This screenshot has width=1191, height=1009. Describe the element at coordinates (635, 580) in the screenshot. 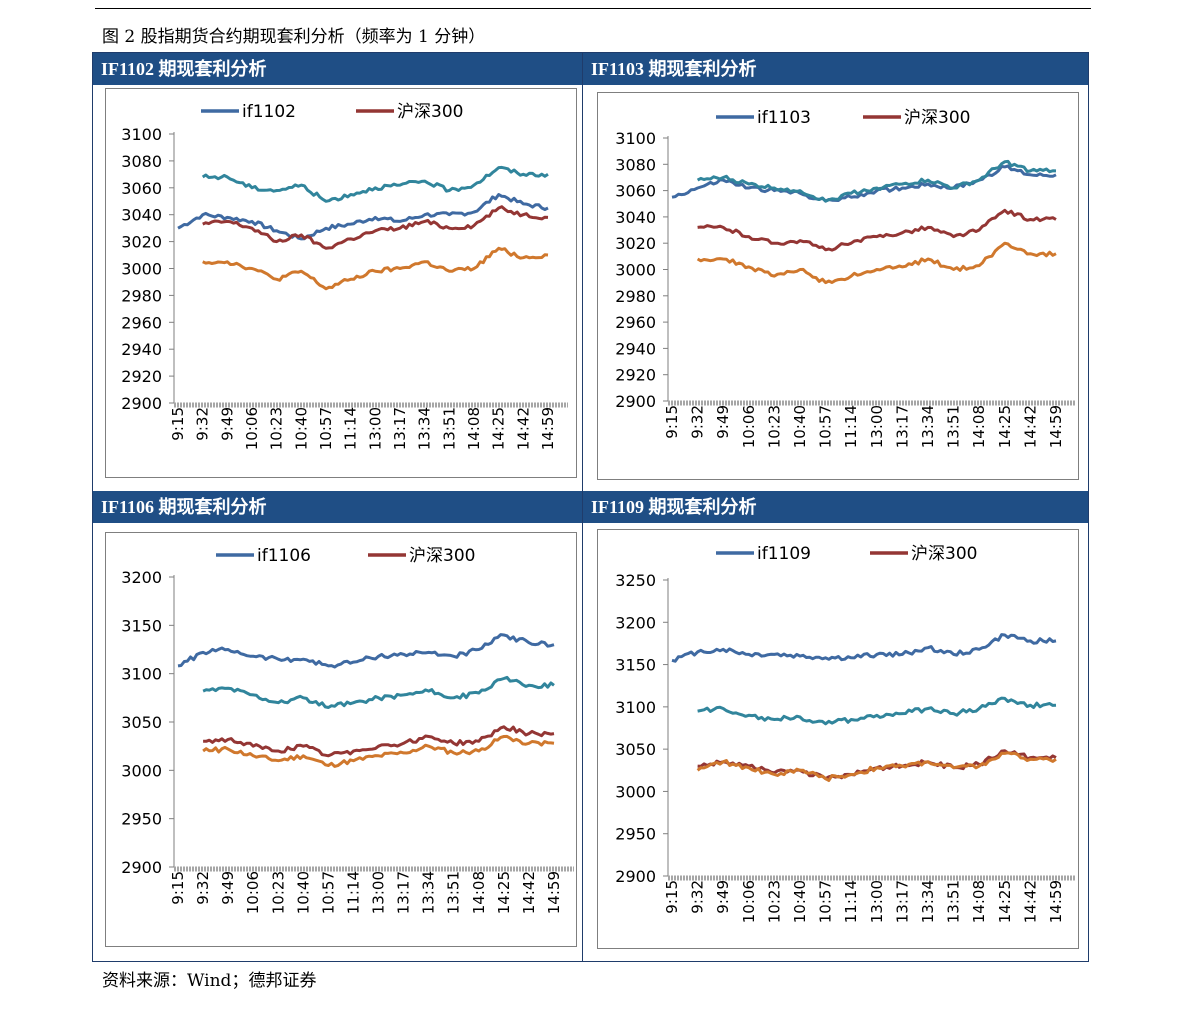

I see `y-tick-label: 3250` at that location.